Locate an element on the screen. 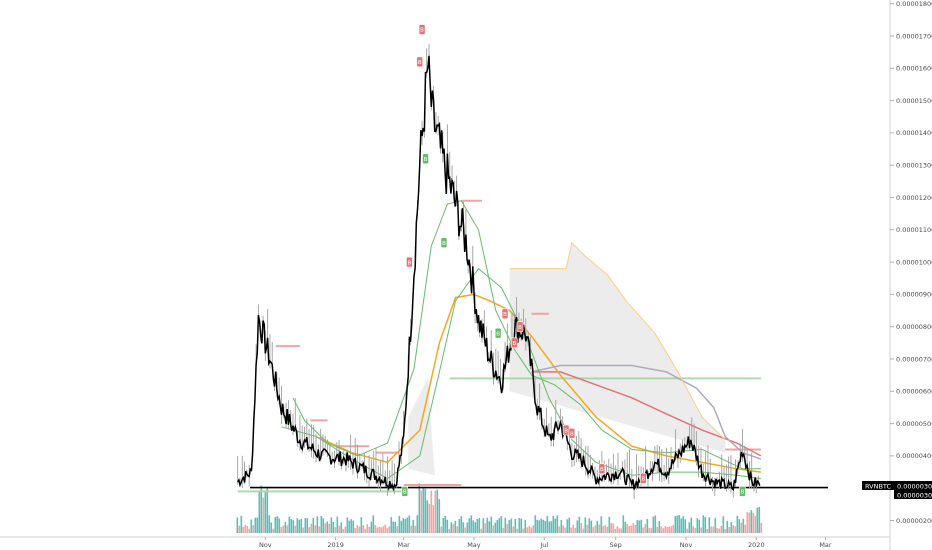  x-axis: Nov 2019 Mar May Jul Sep Nov 2020 Mar is located at coordinates (445, 542).